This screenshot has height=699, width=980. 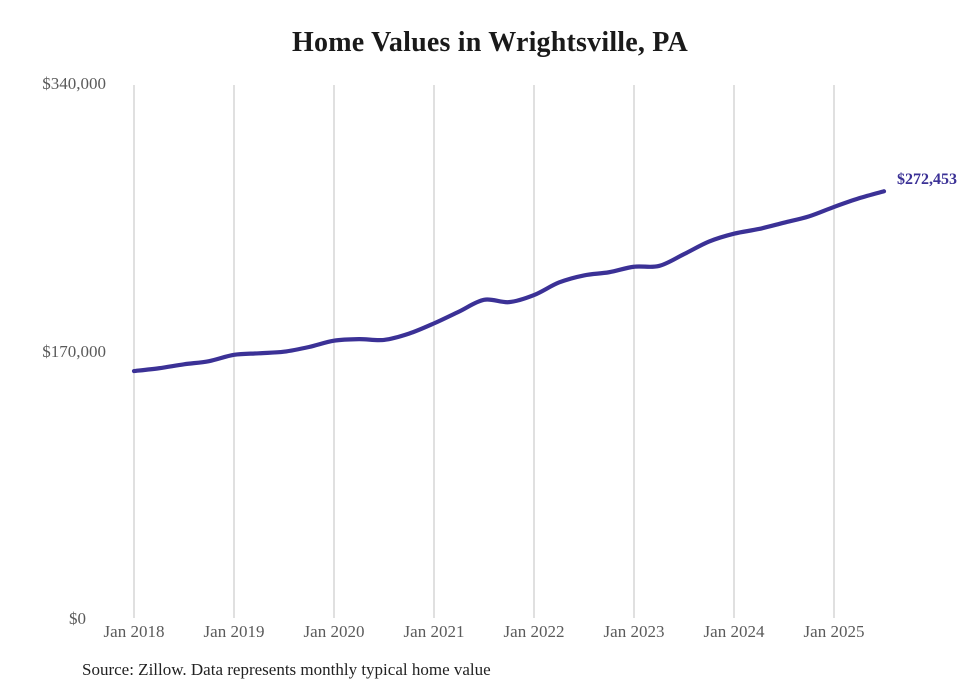 What do you see at coordinates (734, 631) in the screenshot?
I see `x-axis-label-jan-2024: Jan 2024` at bounding box center [734, 631].